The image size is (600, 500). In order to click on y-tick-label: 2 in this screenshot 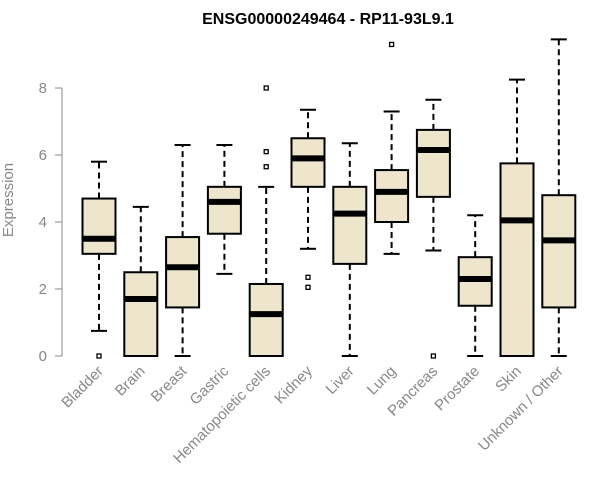, I will do `click(43, 289)`.